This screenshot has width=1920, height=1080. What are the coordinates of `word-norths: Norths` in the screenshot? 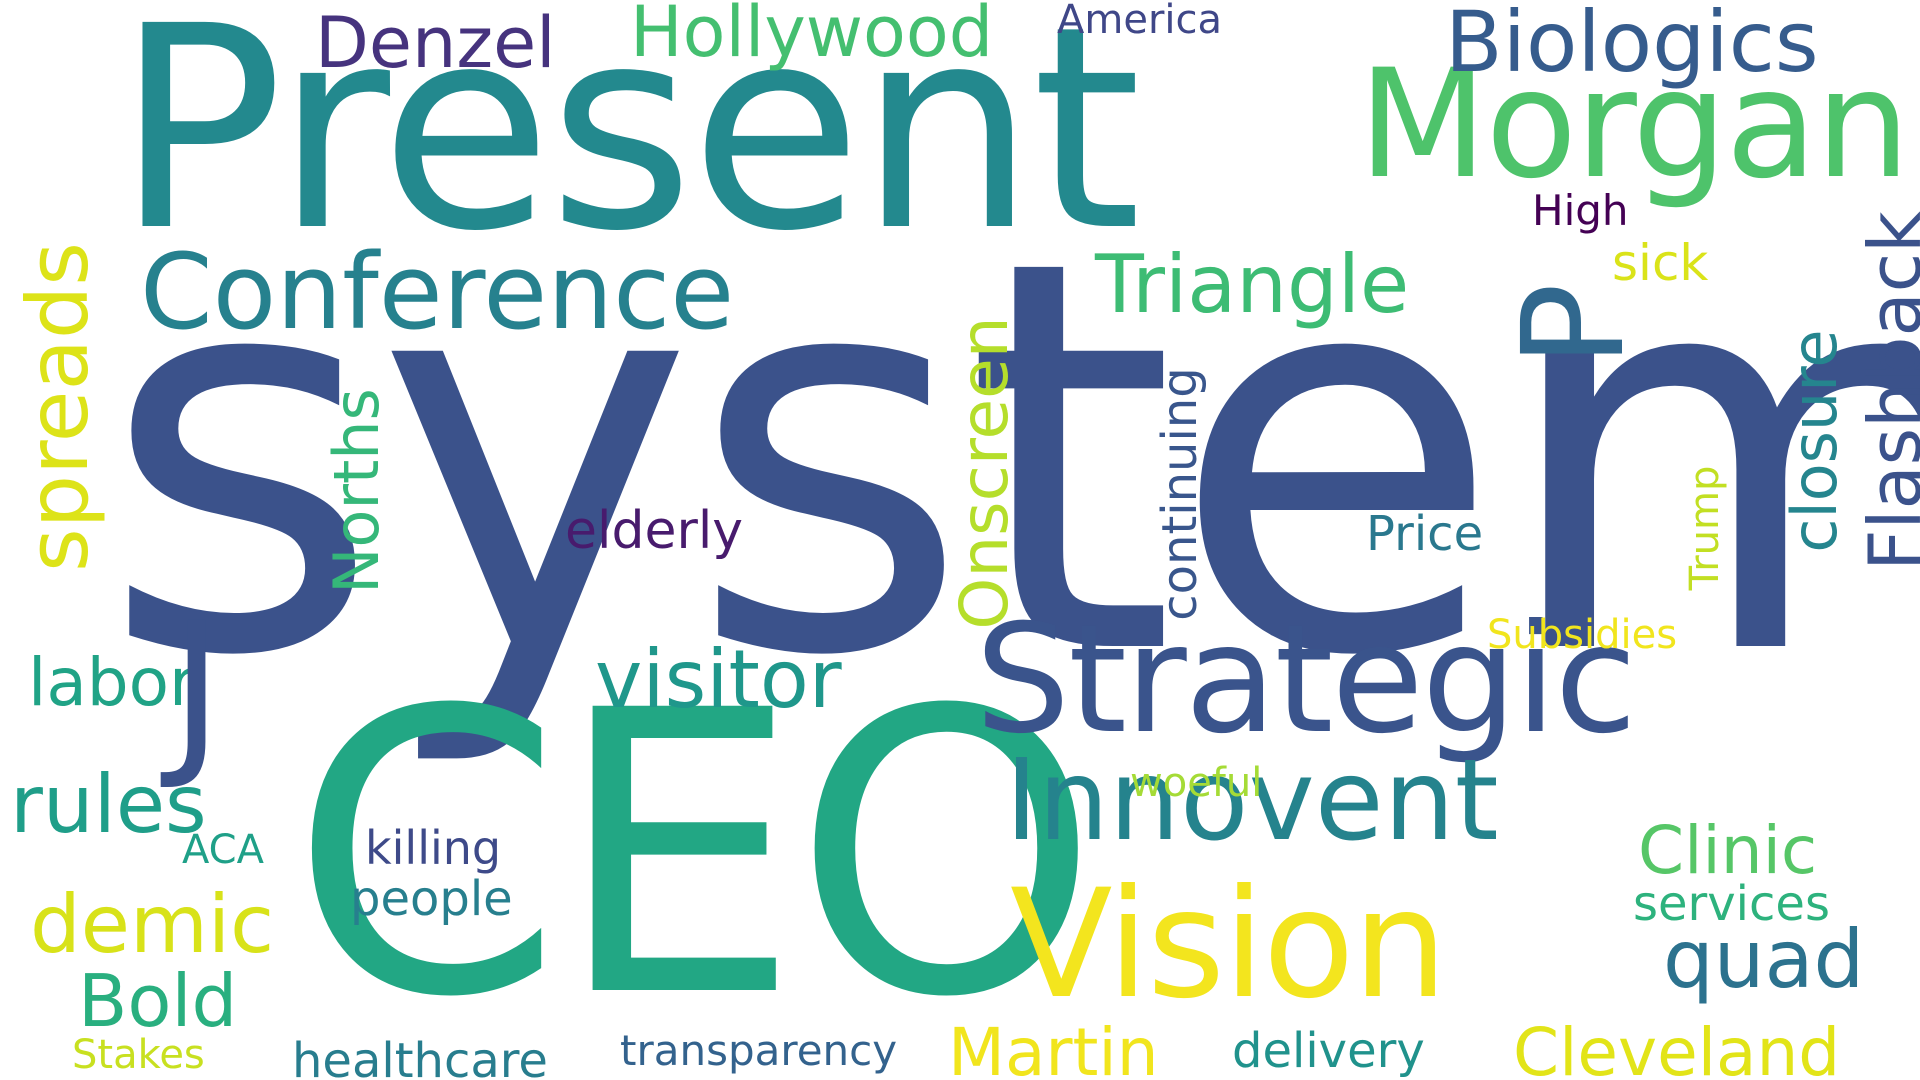 It's located at (356, 491).